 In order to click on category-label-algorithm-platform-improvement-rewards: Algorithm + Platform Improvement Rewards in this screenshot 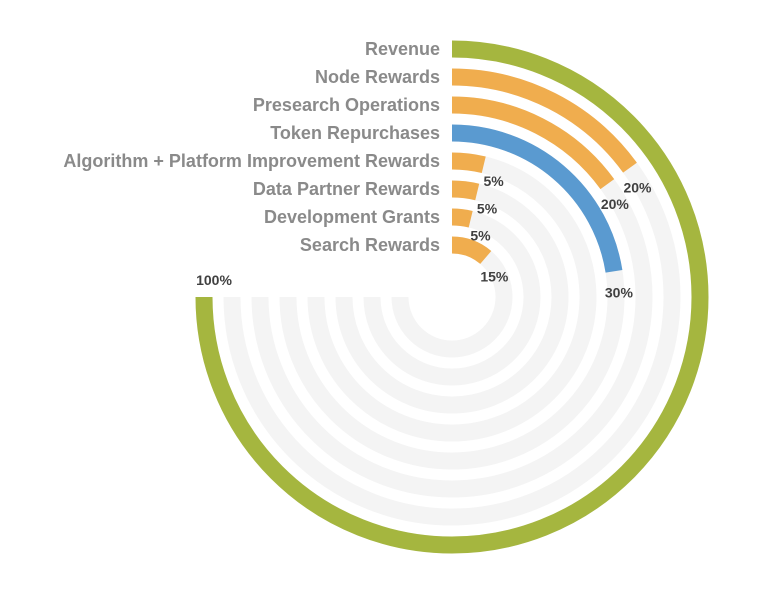, I will do `click(251, 161)`.